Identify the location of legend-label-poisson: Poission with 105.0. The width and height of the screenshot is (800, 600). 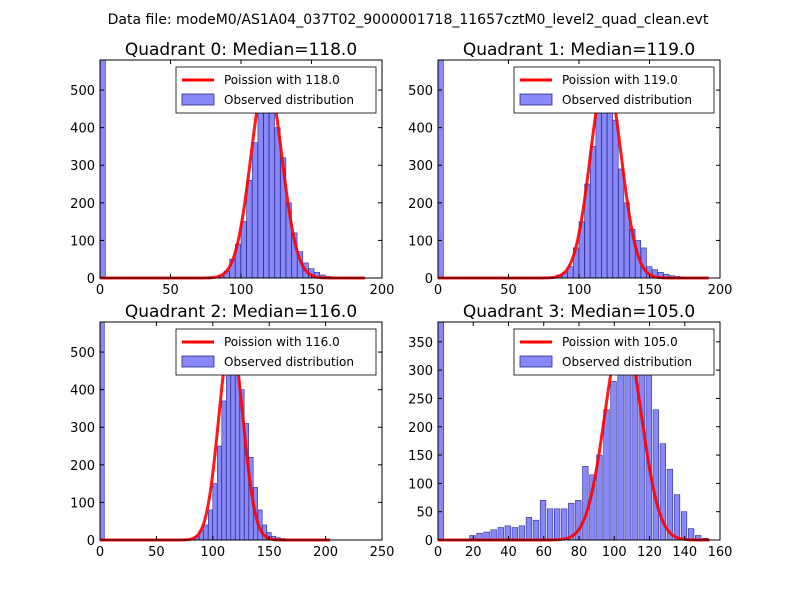
(620, 342).